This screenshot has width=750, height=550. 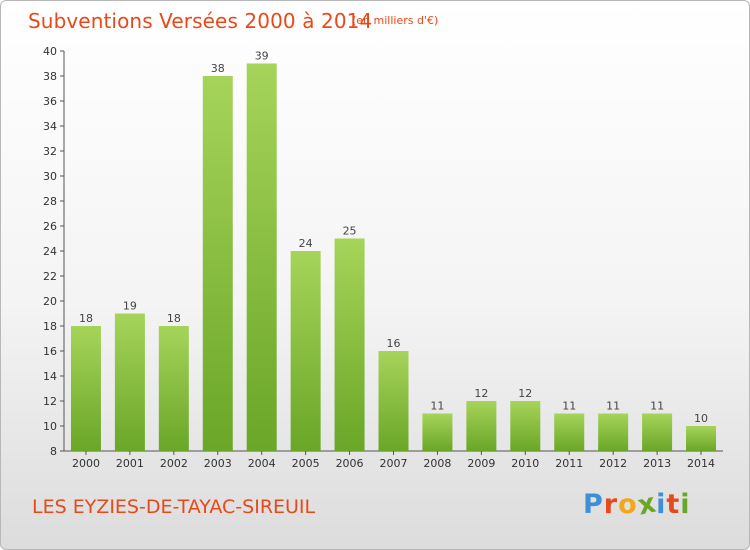 What do you see at coordinates (657, 432) in the screenshot?
I see `bar-2013` at bounding box center [657, 432].